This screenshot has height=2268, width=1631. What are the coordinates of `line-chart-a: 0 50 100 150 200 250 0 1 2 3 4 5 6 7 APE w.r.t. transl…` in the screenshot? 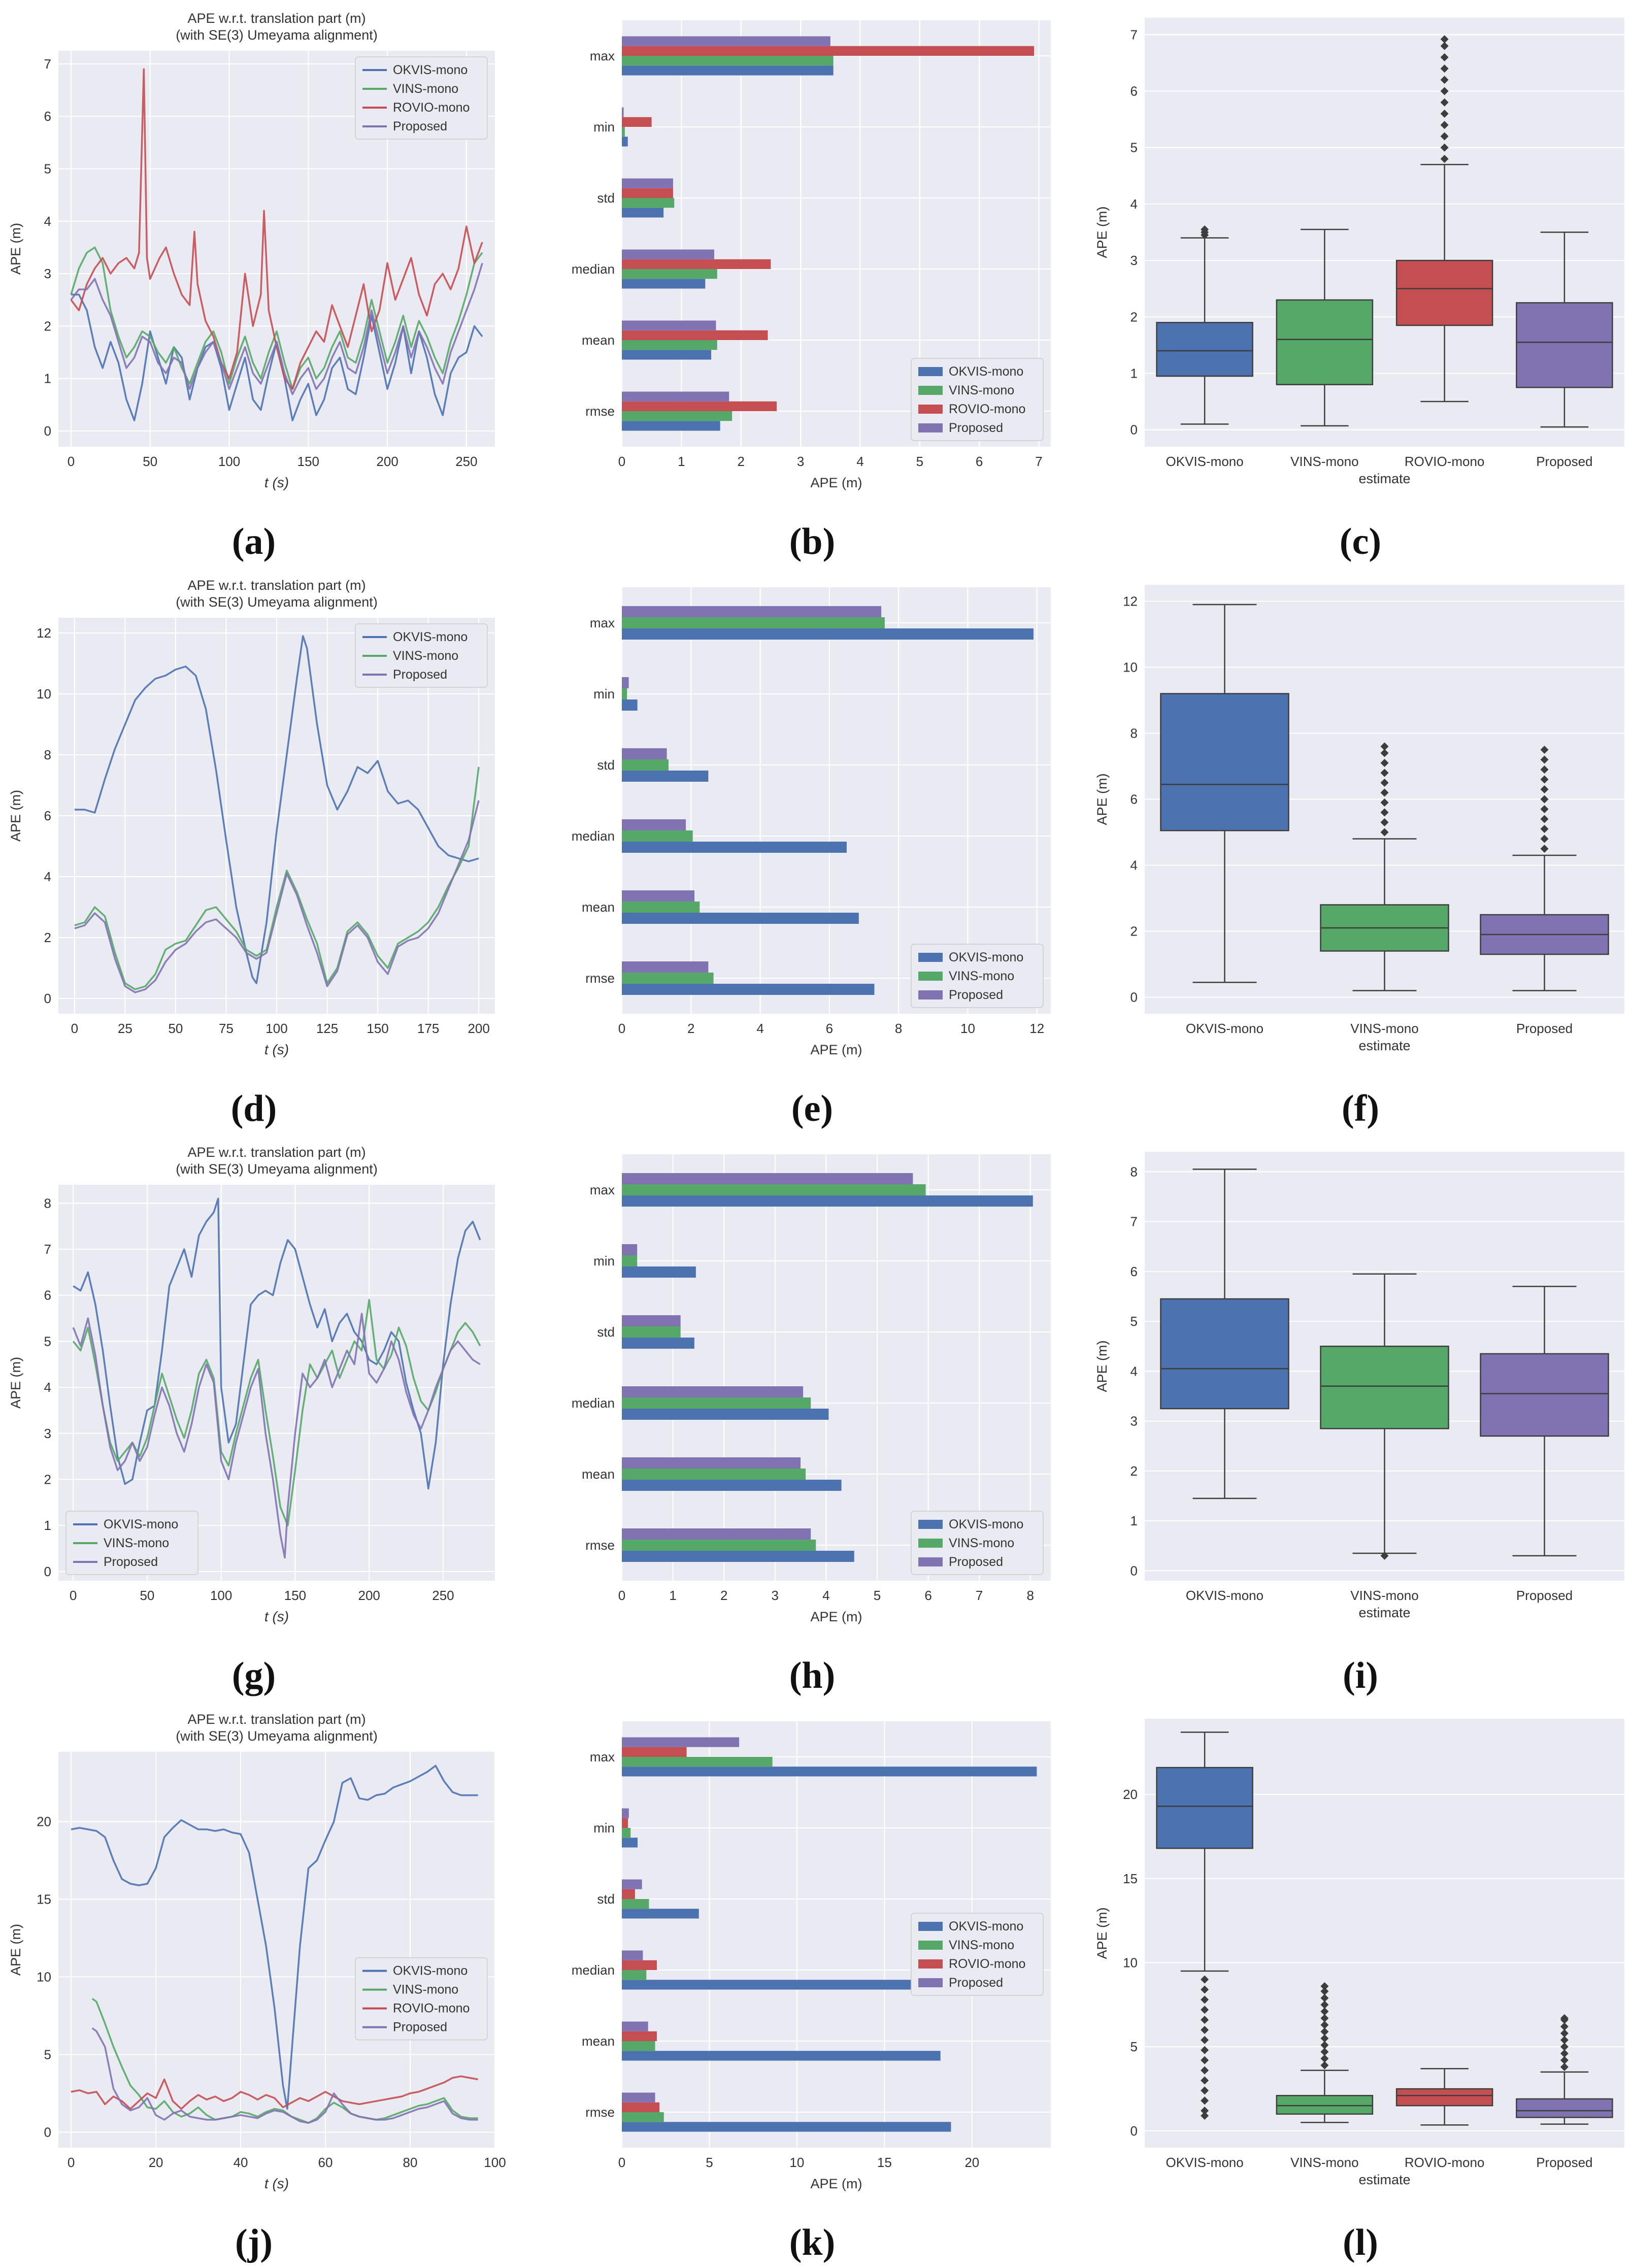 It's located at (254, 254).